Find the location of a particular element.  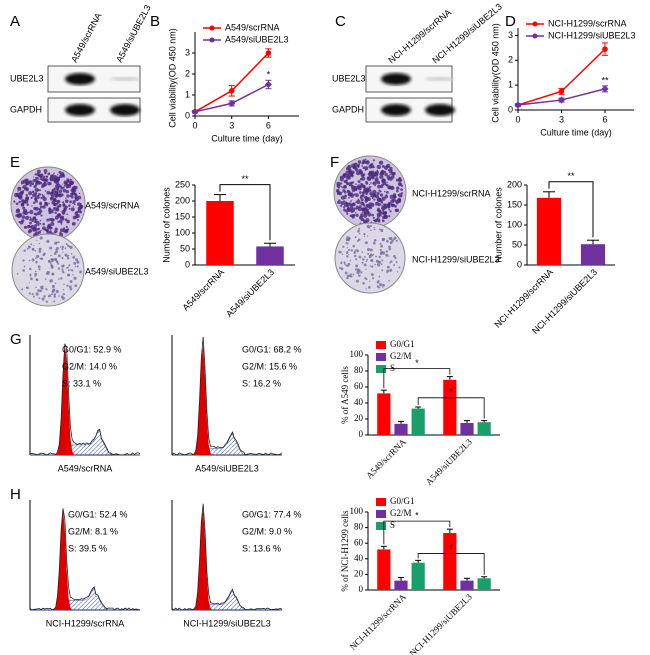

panel-label: F is located at coordinates (334, 162).